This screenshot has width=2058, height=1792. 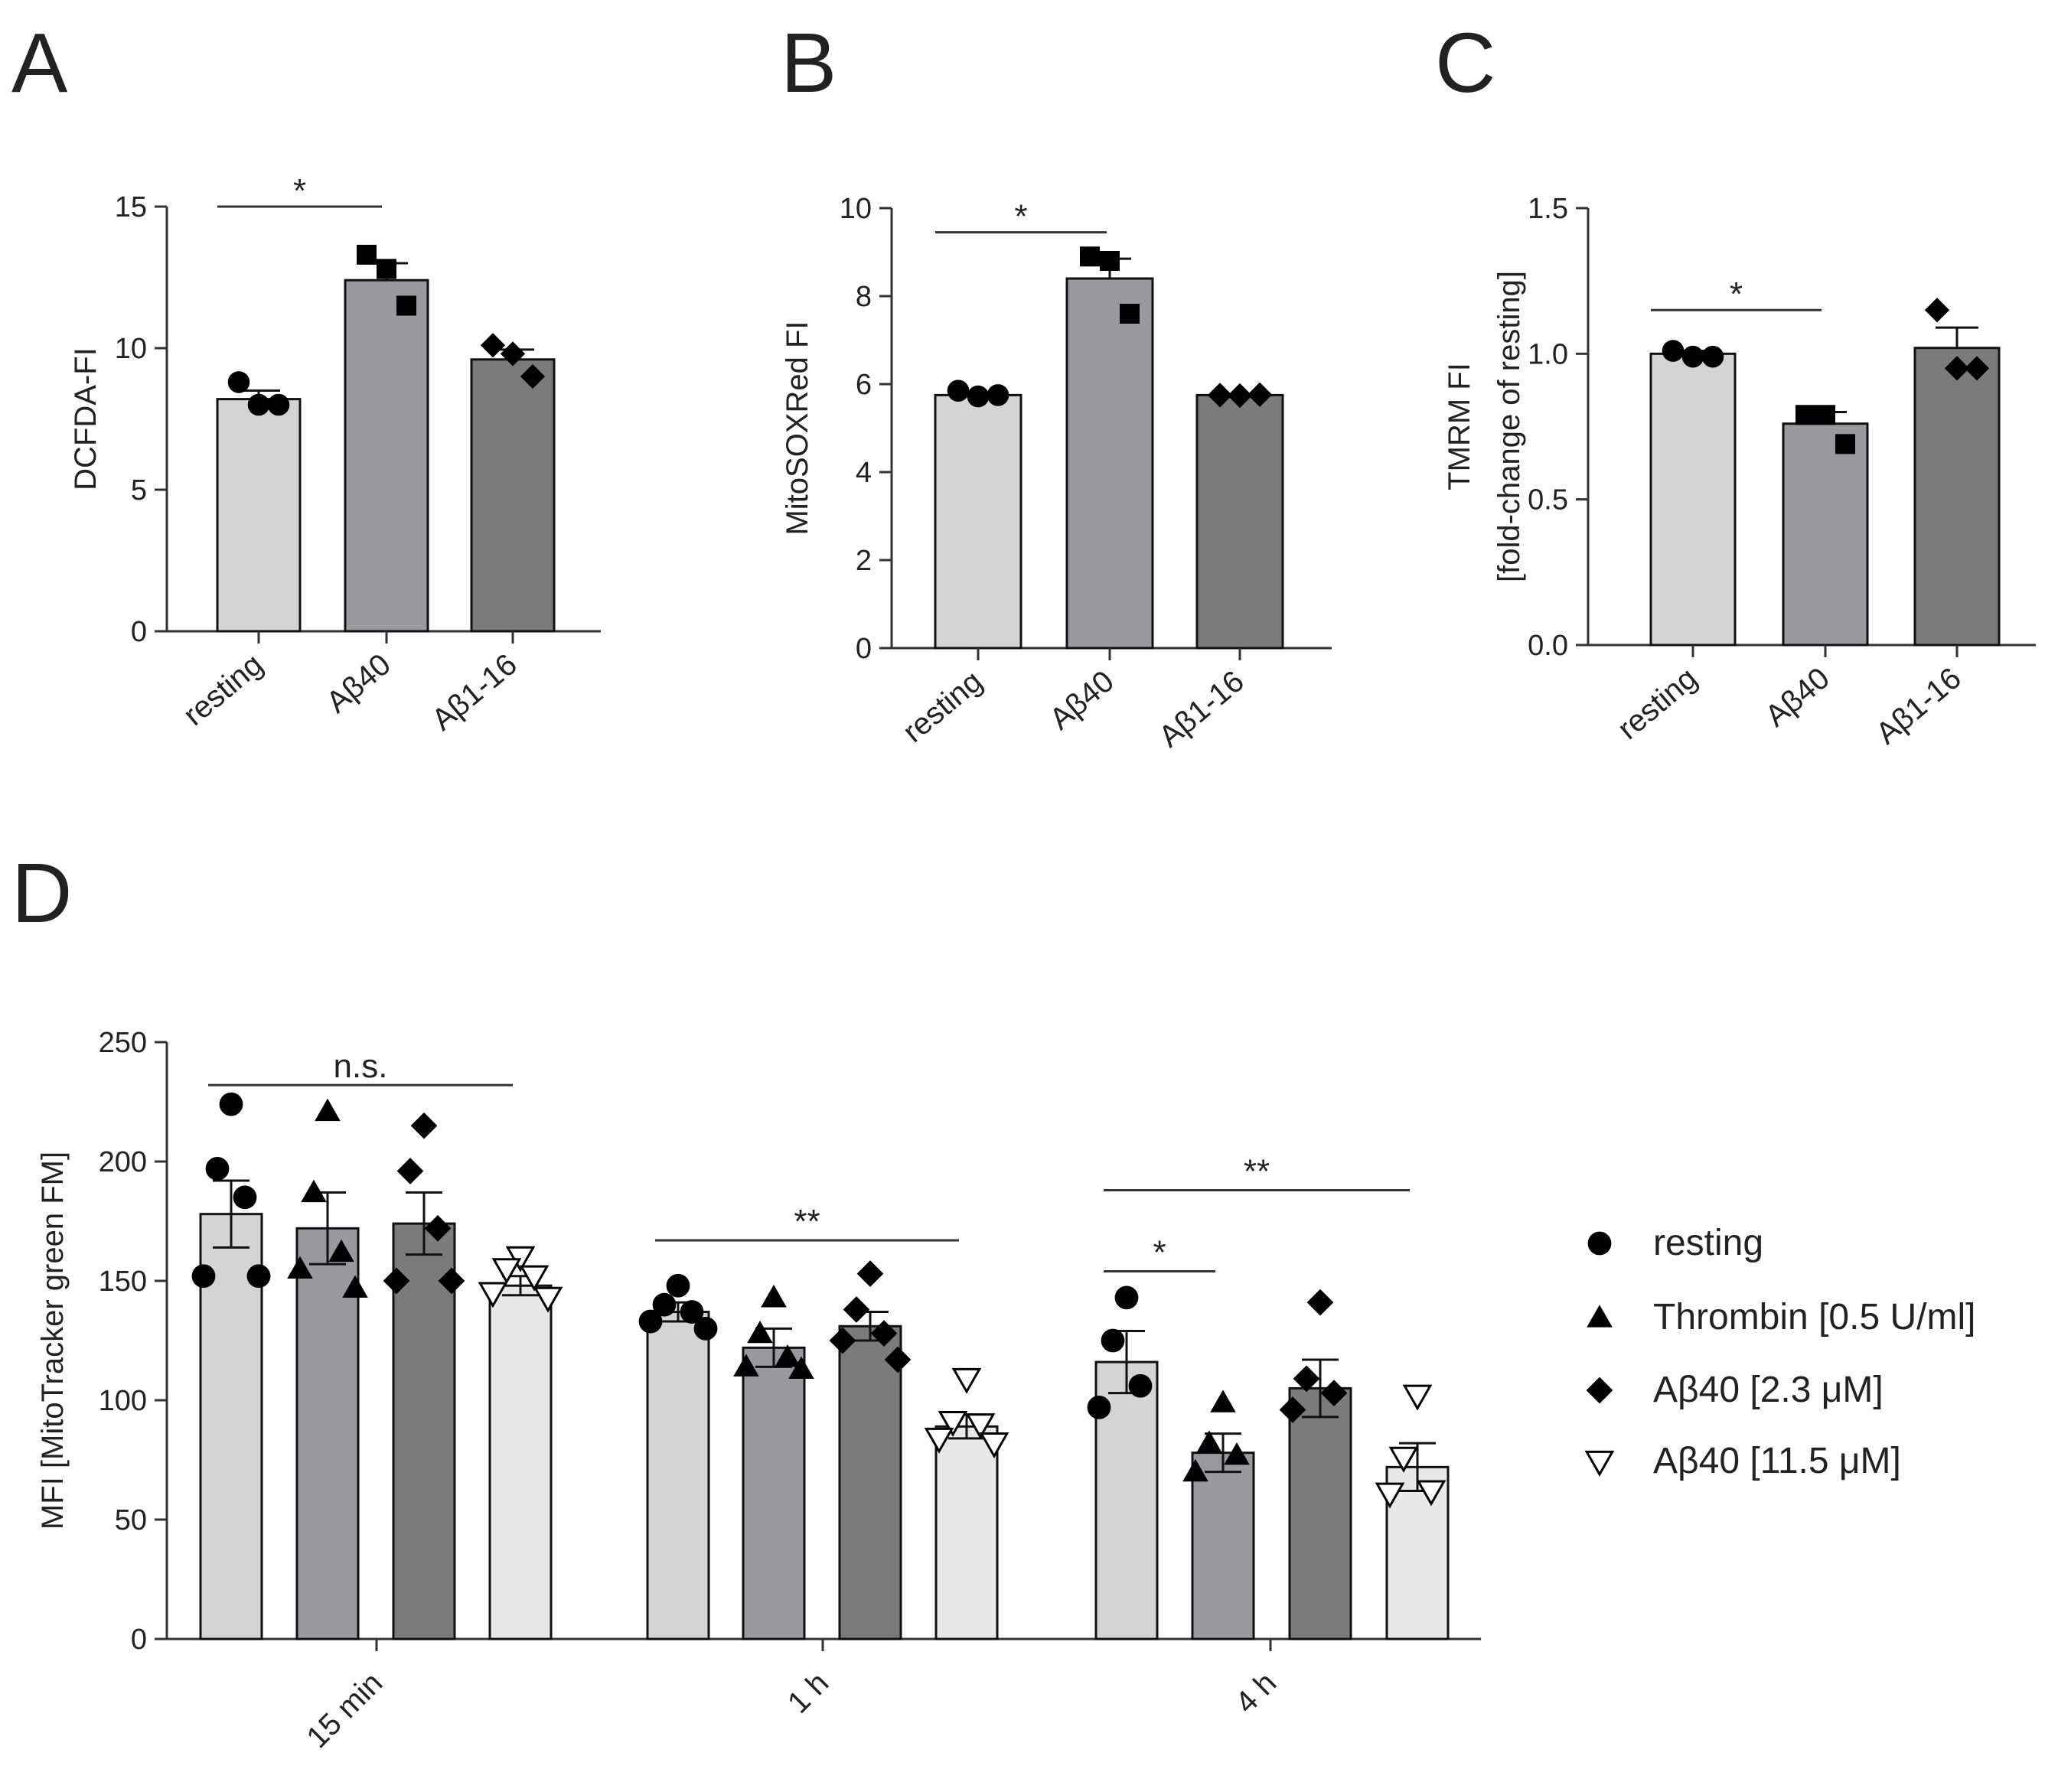 What do you see at coordinates (864, 385) in the screenshot?
I see `y-tick-label: 6` at bounding box center [864, 385].